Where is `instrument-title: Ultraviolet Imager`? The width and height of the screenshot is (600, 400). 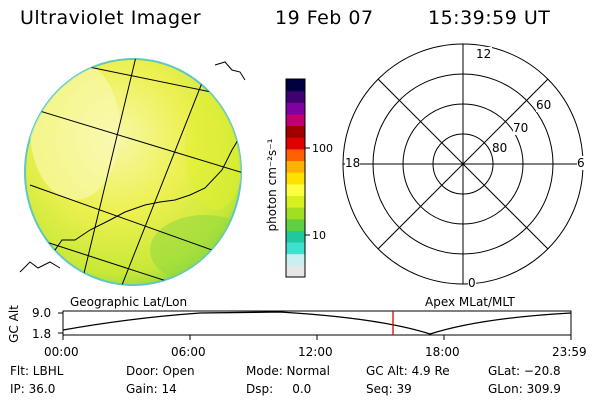 instrument-title: Ultraviolet Imager is located at coordinates (111, 18).